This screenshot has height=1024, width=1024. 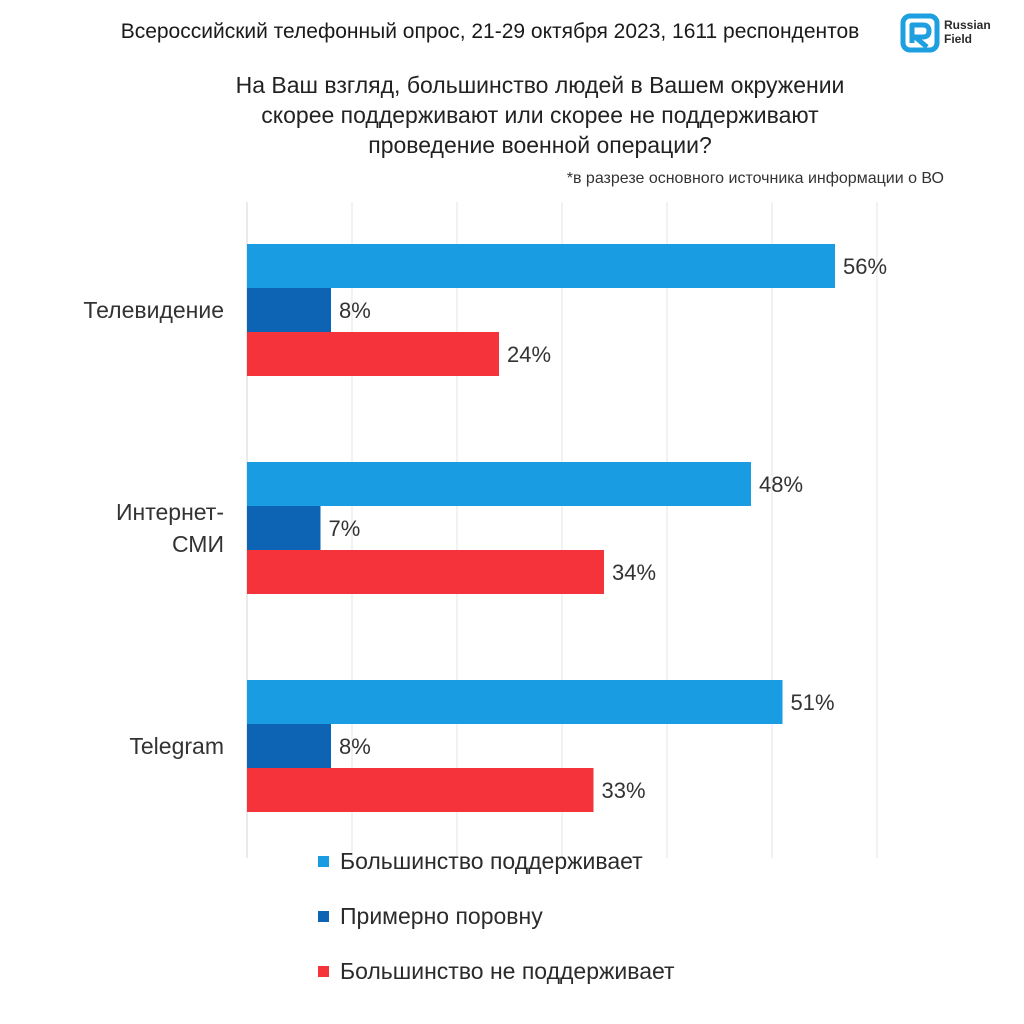 What do you see at coordinates (540, 145) in the screenshot?
I see `chart-title-line3: проведение военной операции?` at bounding box center [540, 145].